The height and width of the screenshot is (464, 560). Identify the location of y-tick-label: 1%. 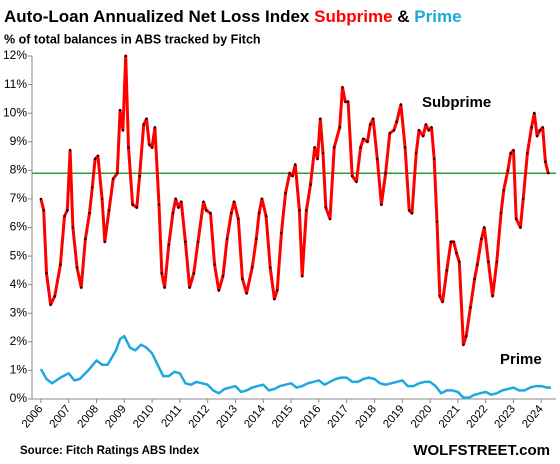
(19, 370).